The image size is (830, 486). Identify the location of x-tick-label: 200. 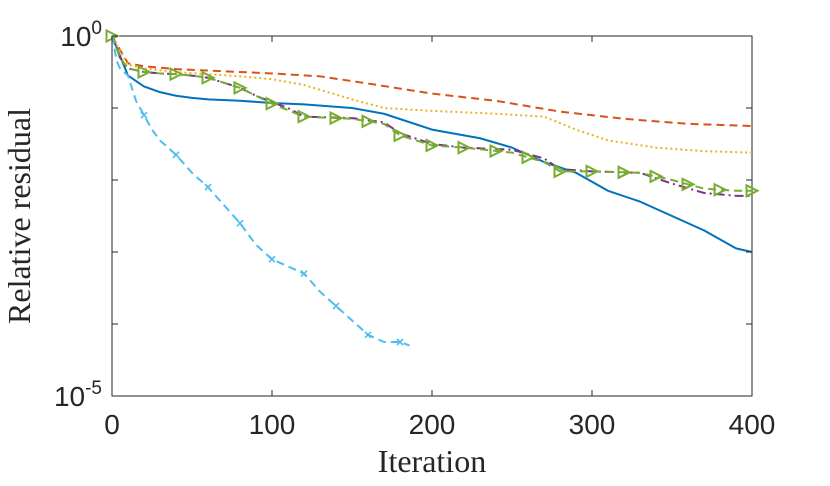
(432, 424).